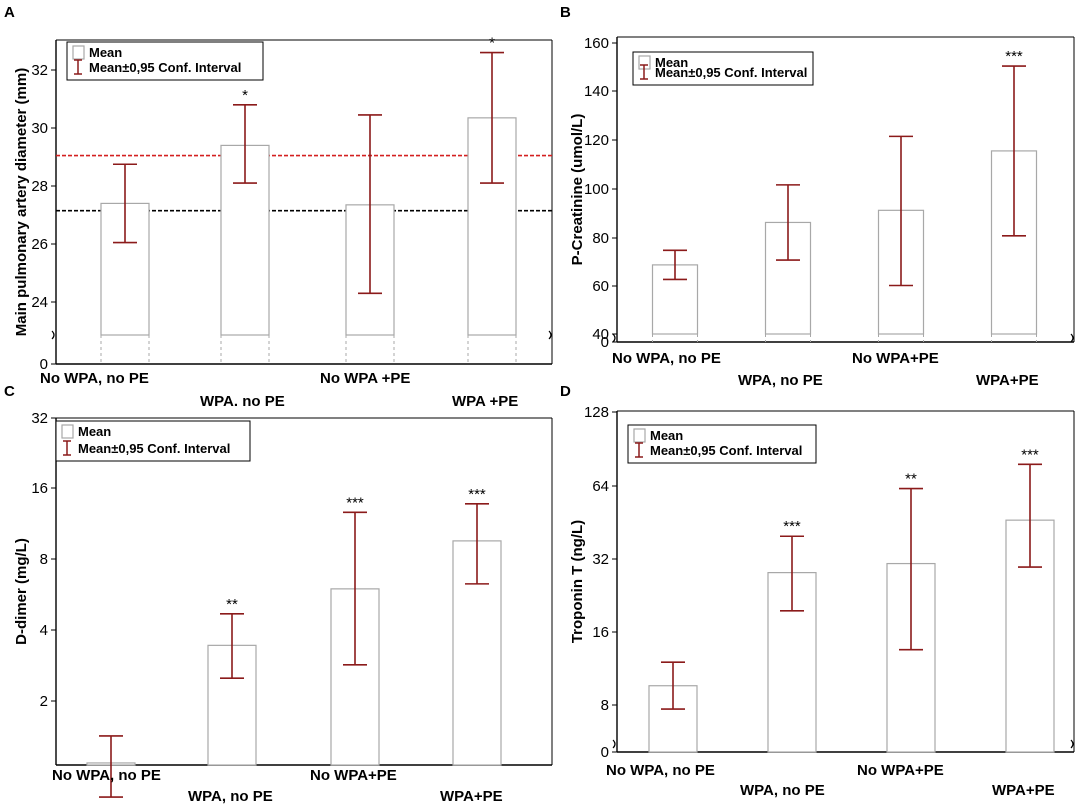  Describe the element at coordinates (596, 43) in the screenshot. I see `y-tick-label: 160` at that location.